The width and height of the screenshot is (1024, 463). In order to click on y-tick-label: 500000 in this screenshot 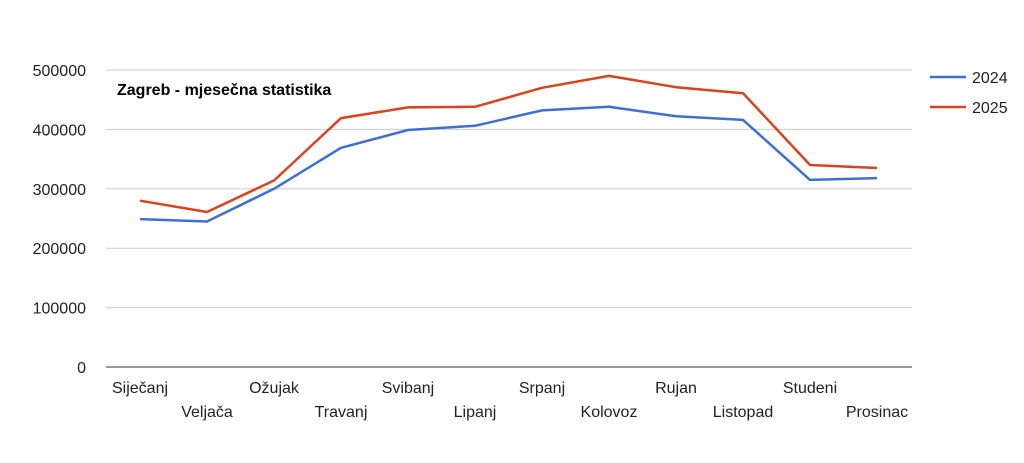, I will do `click(59, 71)`.